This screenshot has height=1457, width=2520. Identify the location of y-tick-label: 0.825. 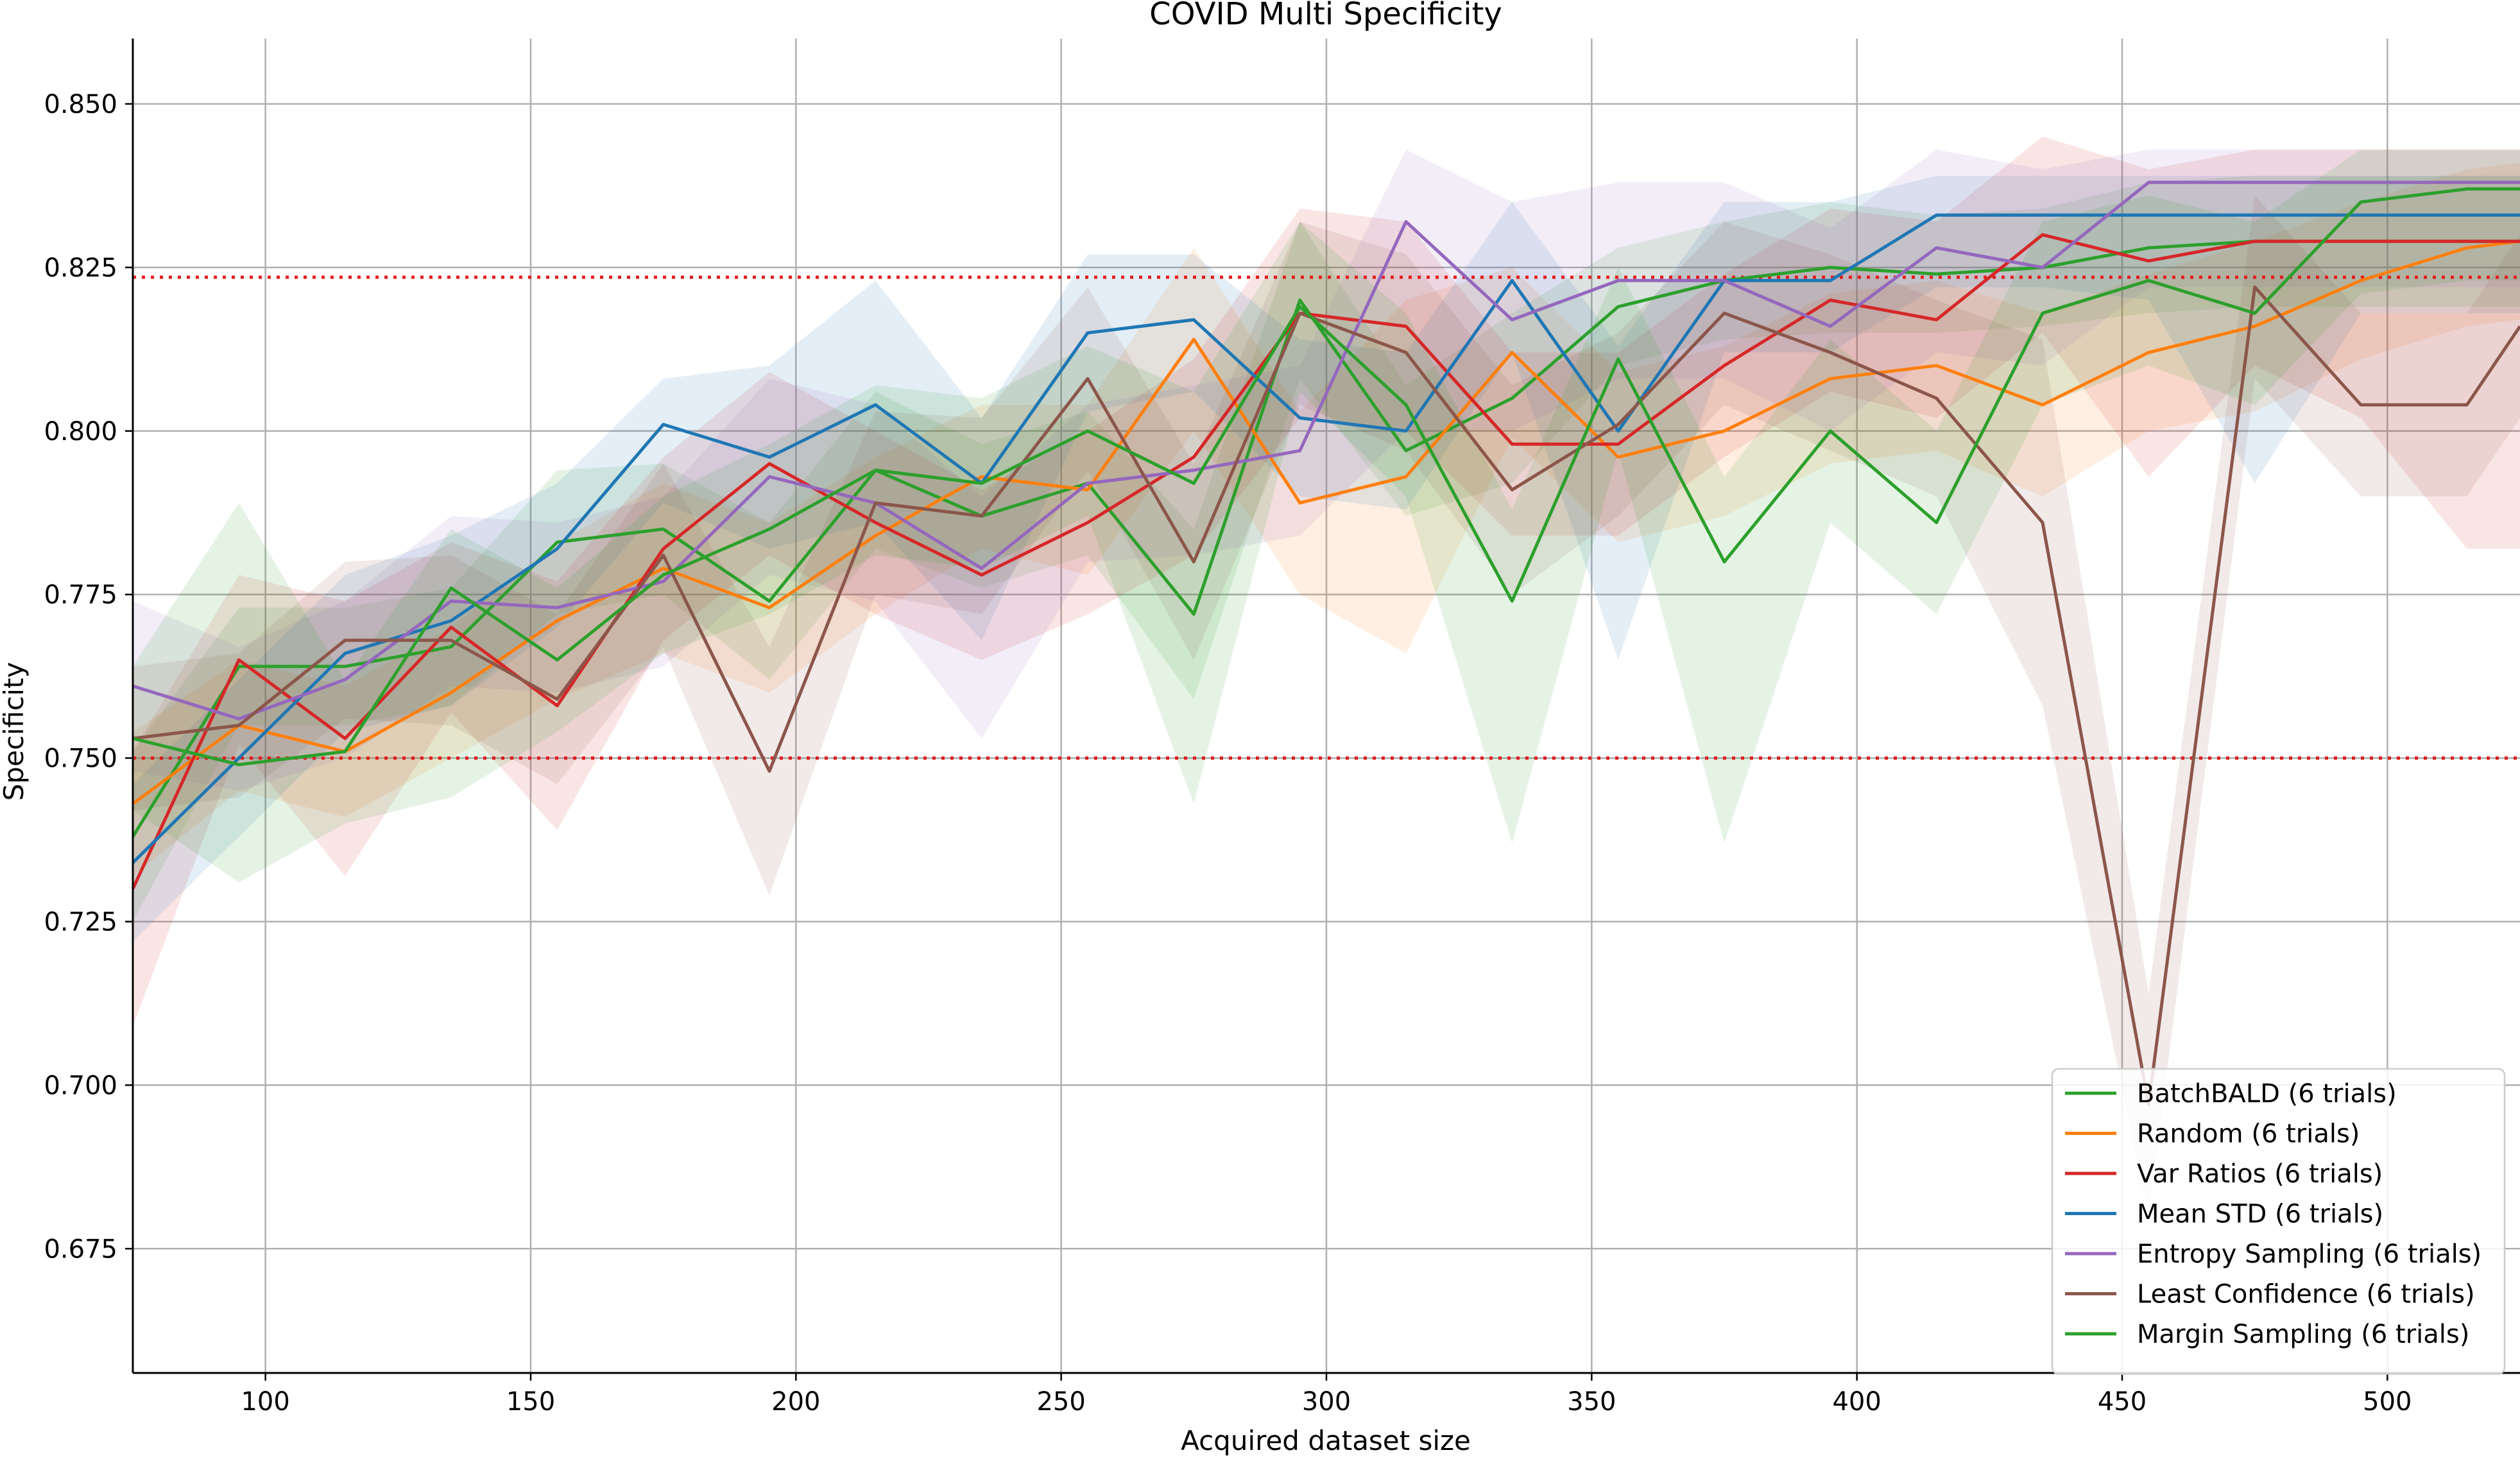
(80, 268).